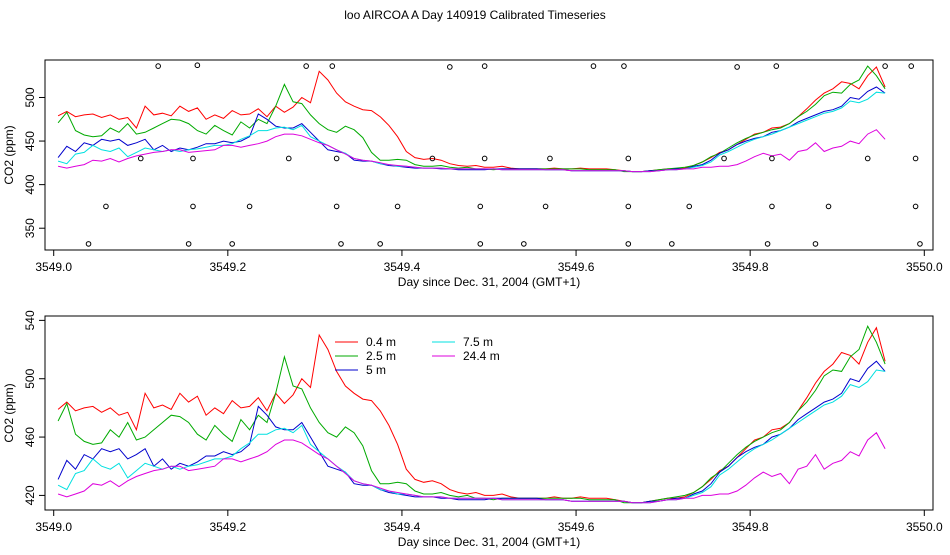 The image size is (950, 555). What do you see at coordinates (471, 467) in the screenshot?
I see `bottom-series-line-24-4-m` at bounding box center [471, 467].